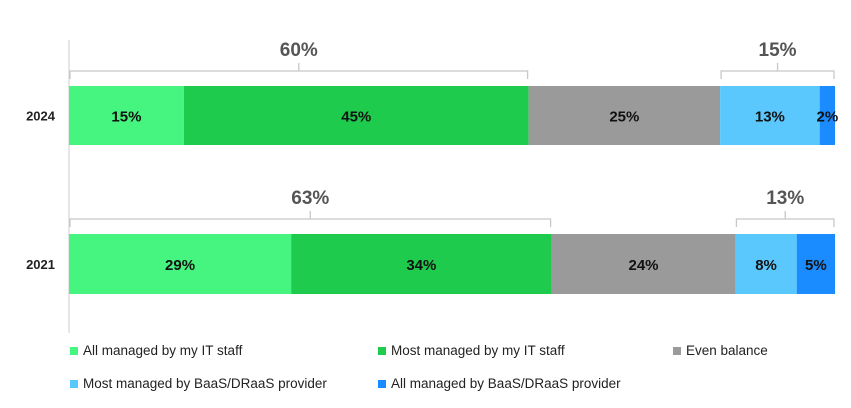 This screenshot has height=408, width=851. I want to click on data-label: 5%, so click(816, 265).